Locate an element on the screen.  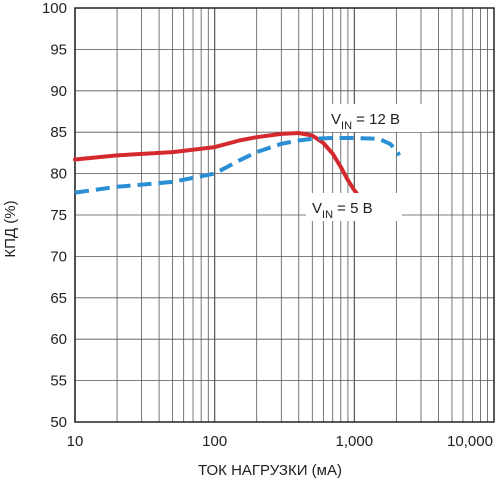
y-axis-title: КПД (%) is located at coordinates (10, 228).